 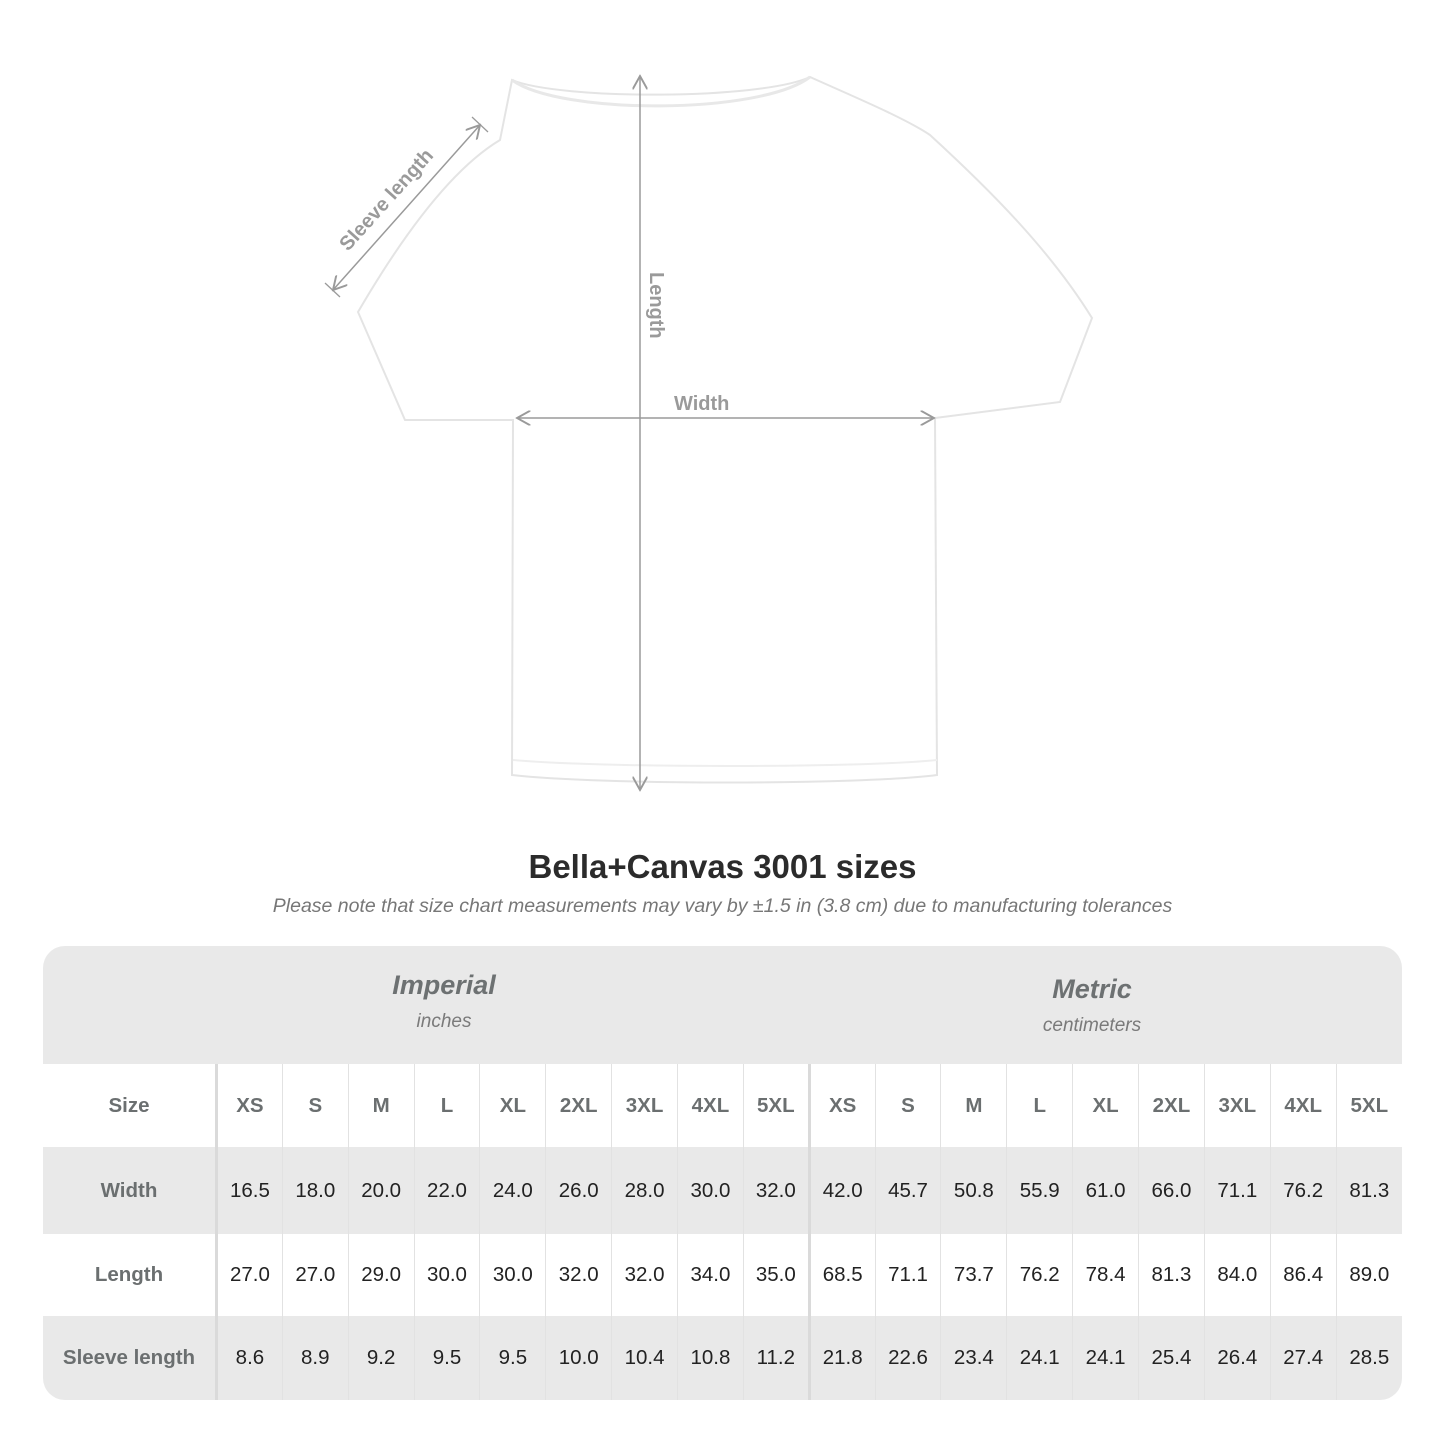 What do you see at coordinates (907, 1358) in the screenshot?
I see `metric-value: 22.6` at bounding box center [907, 1358].